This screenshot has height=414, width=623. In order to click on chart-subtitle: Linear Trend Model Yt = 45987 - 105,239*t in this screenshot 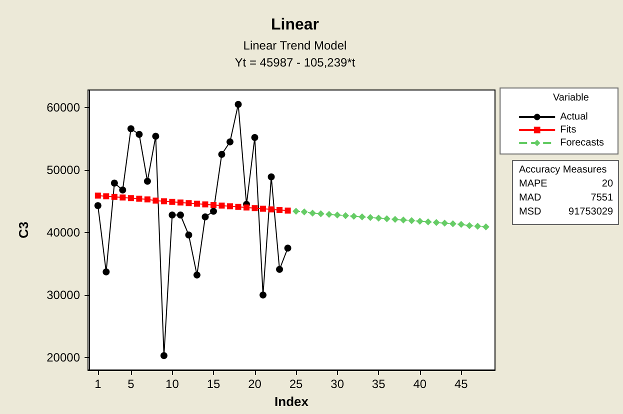, I will do `click(295, 54)`.